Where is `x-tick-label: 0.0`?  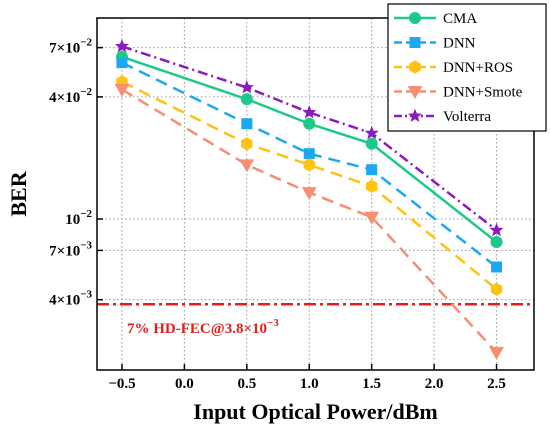
x-tick-label: 0.0 is located at coordinates (184, 384).